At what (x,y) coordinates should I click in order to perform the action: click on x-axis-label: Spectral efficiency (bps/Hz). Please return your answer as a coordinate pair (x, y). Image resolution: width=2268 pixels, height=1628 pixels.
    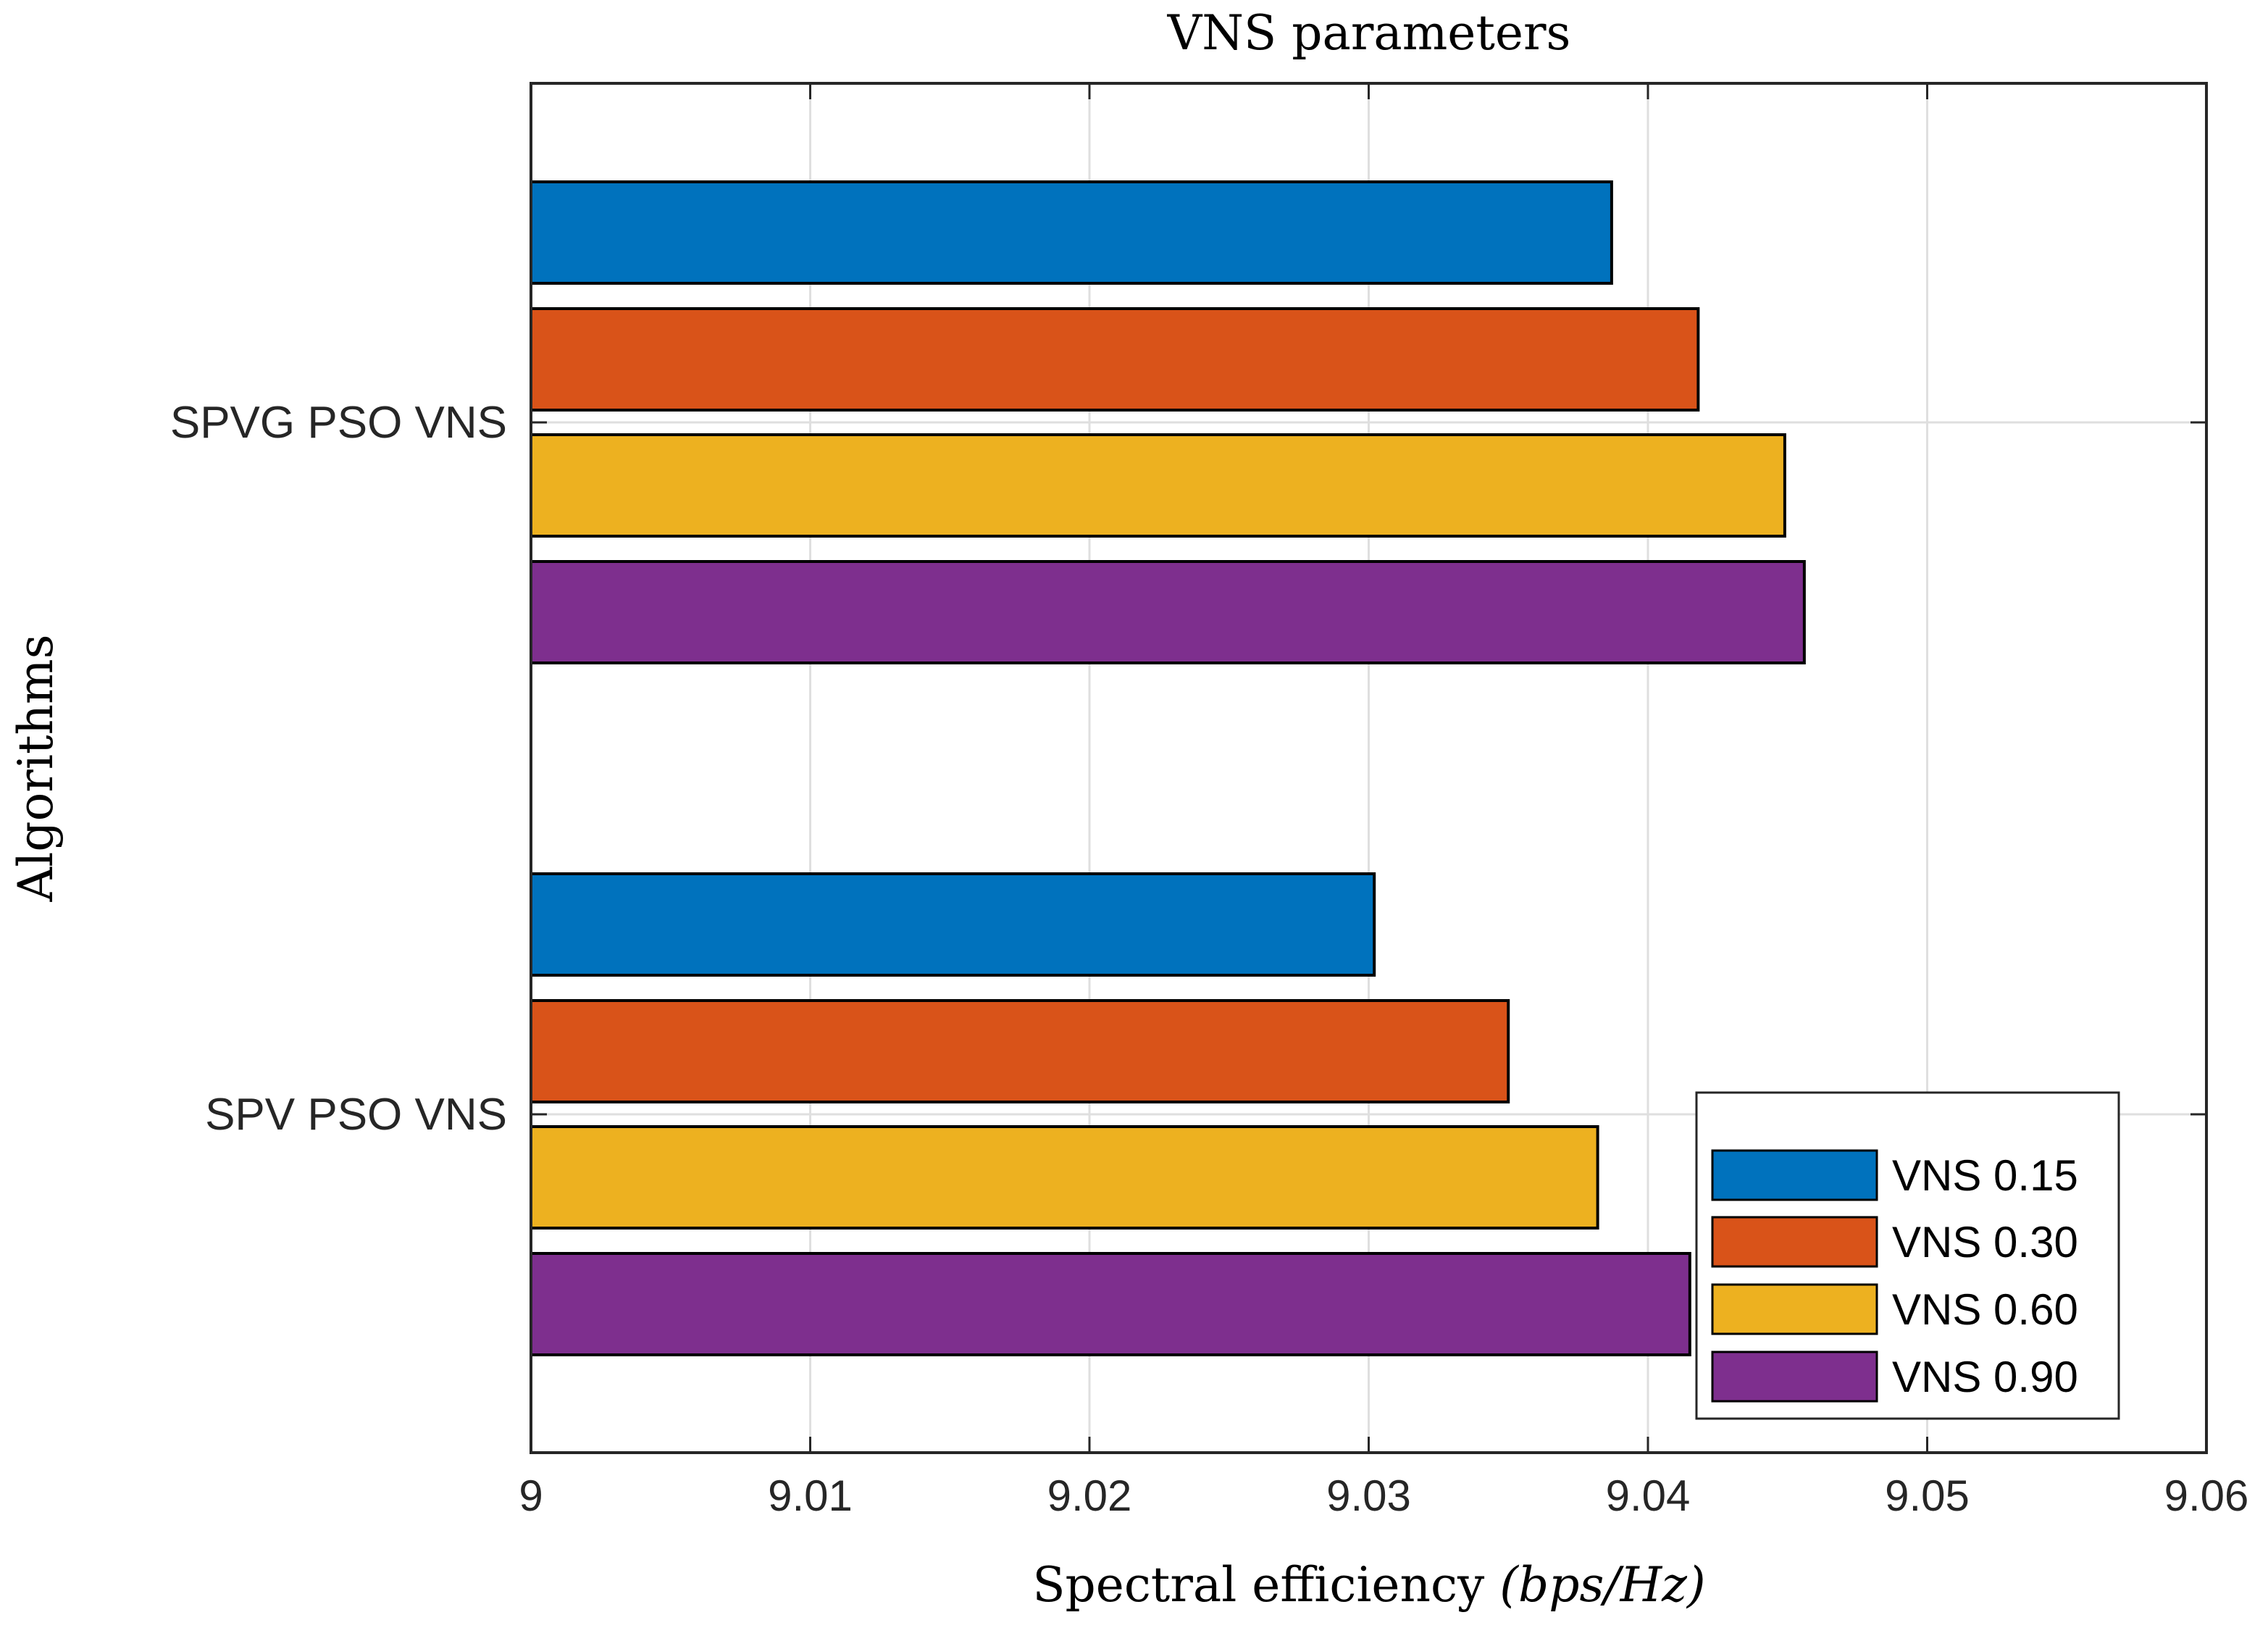
    Looking at the image, I should click on (1369, 1585).